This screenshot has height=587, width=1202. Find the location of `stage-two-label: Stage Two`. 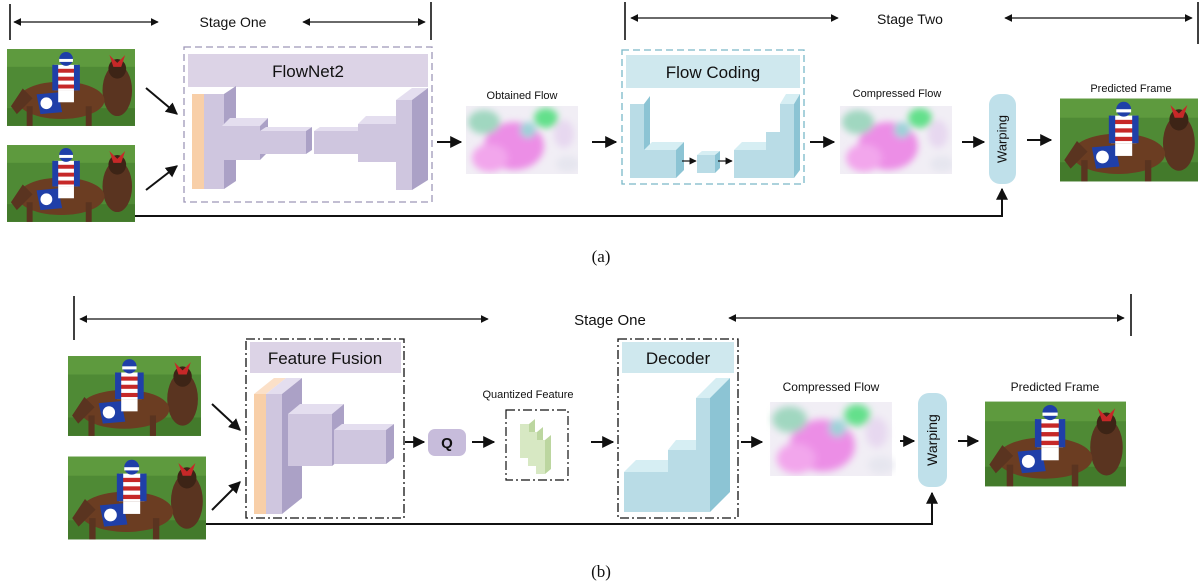

stage-two-label: Stage Two is located at coordinates (910, 19).